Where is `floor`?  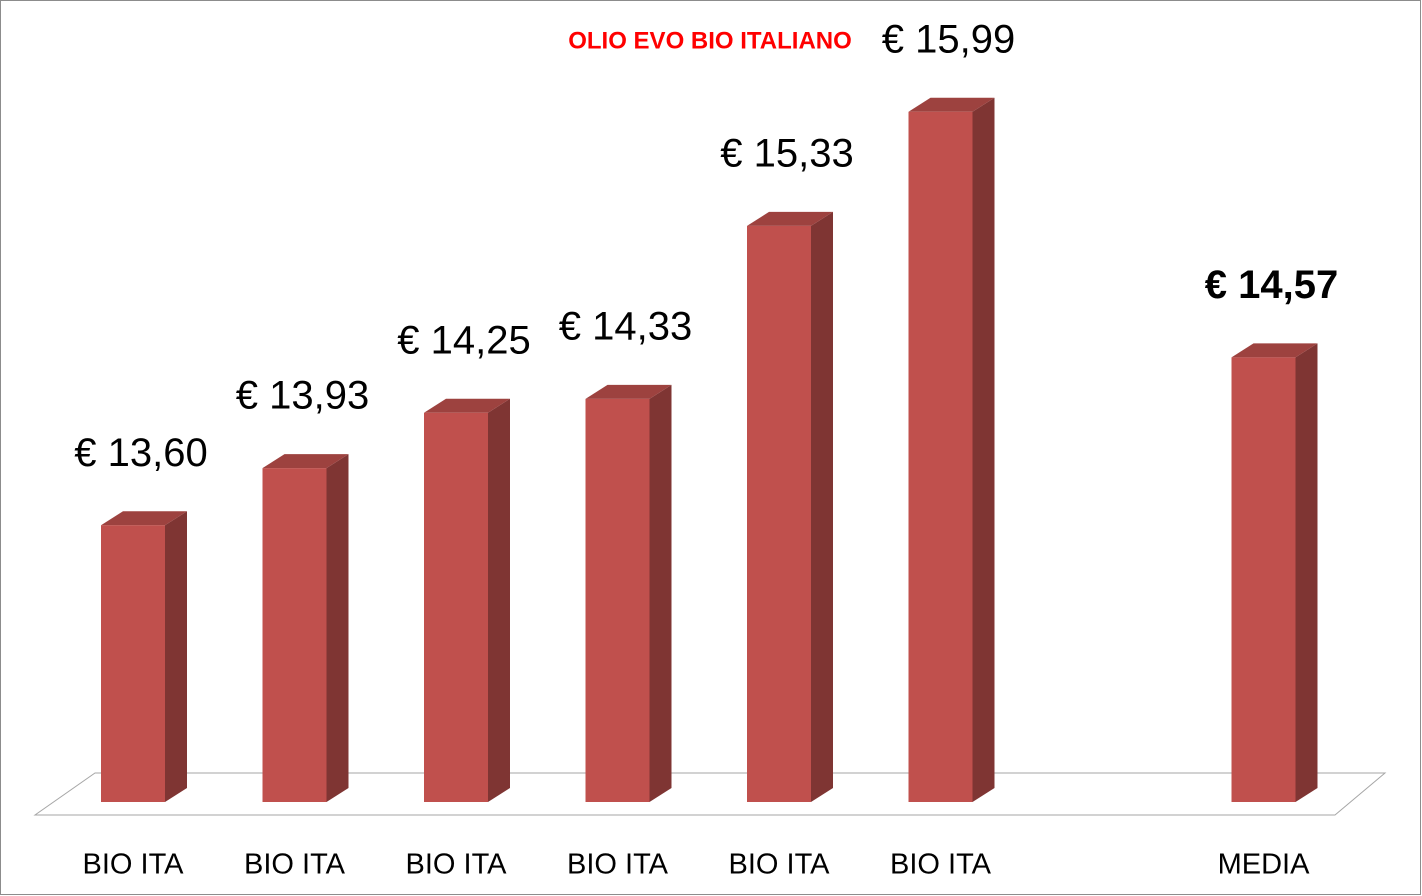
floor is located at coordinates (710, 794).